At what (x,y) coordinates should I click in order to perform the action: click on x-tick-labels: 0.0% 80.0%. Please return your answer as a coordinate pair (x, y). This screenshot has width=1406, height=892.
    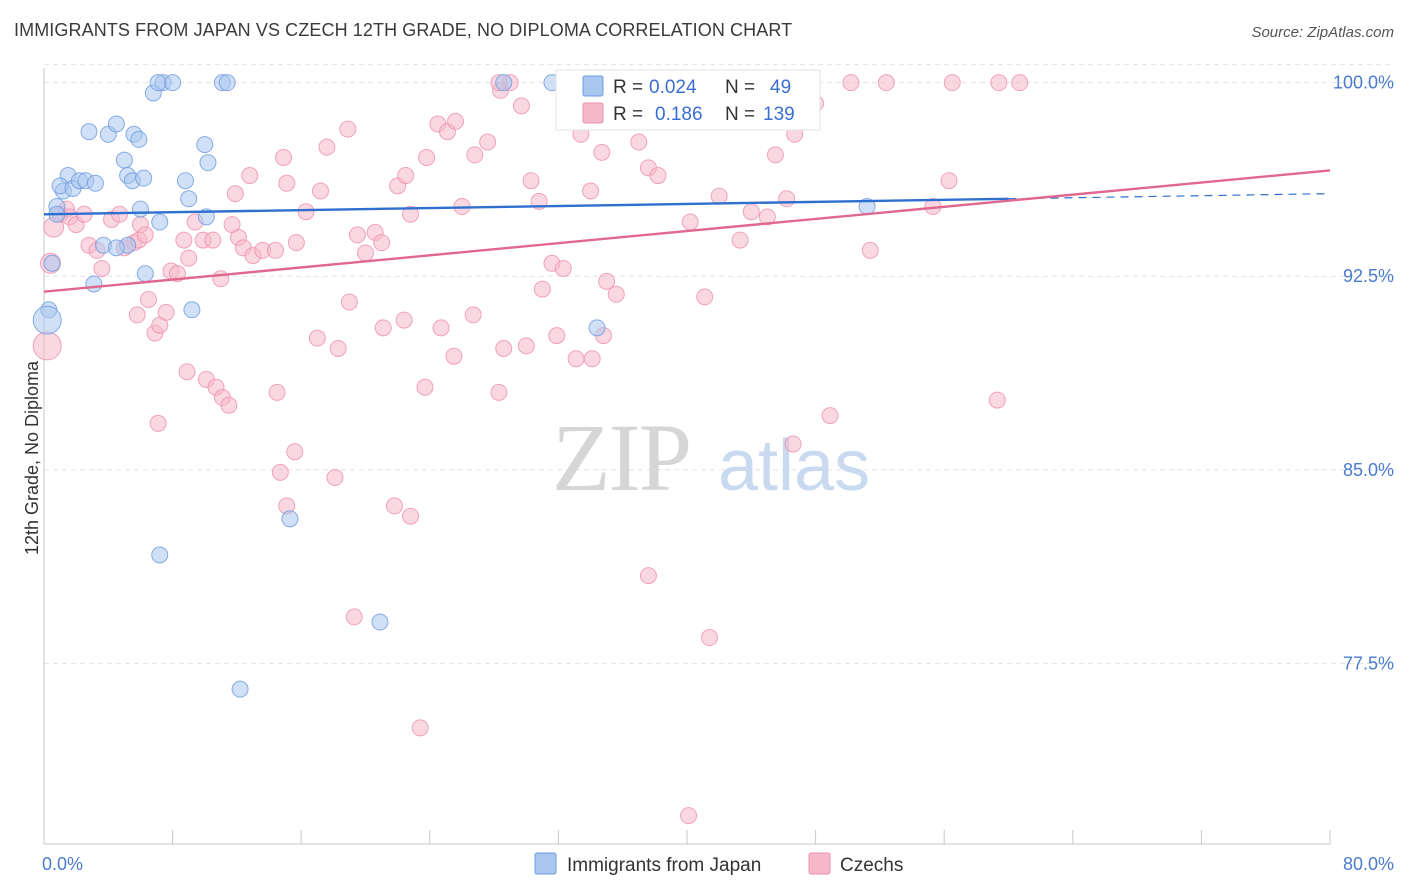
    Looking at the image, I should click on (718, 864).